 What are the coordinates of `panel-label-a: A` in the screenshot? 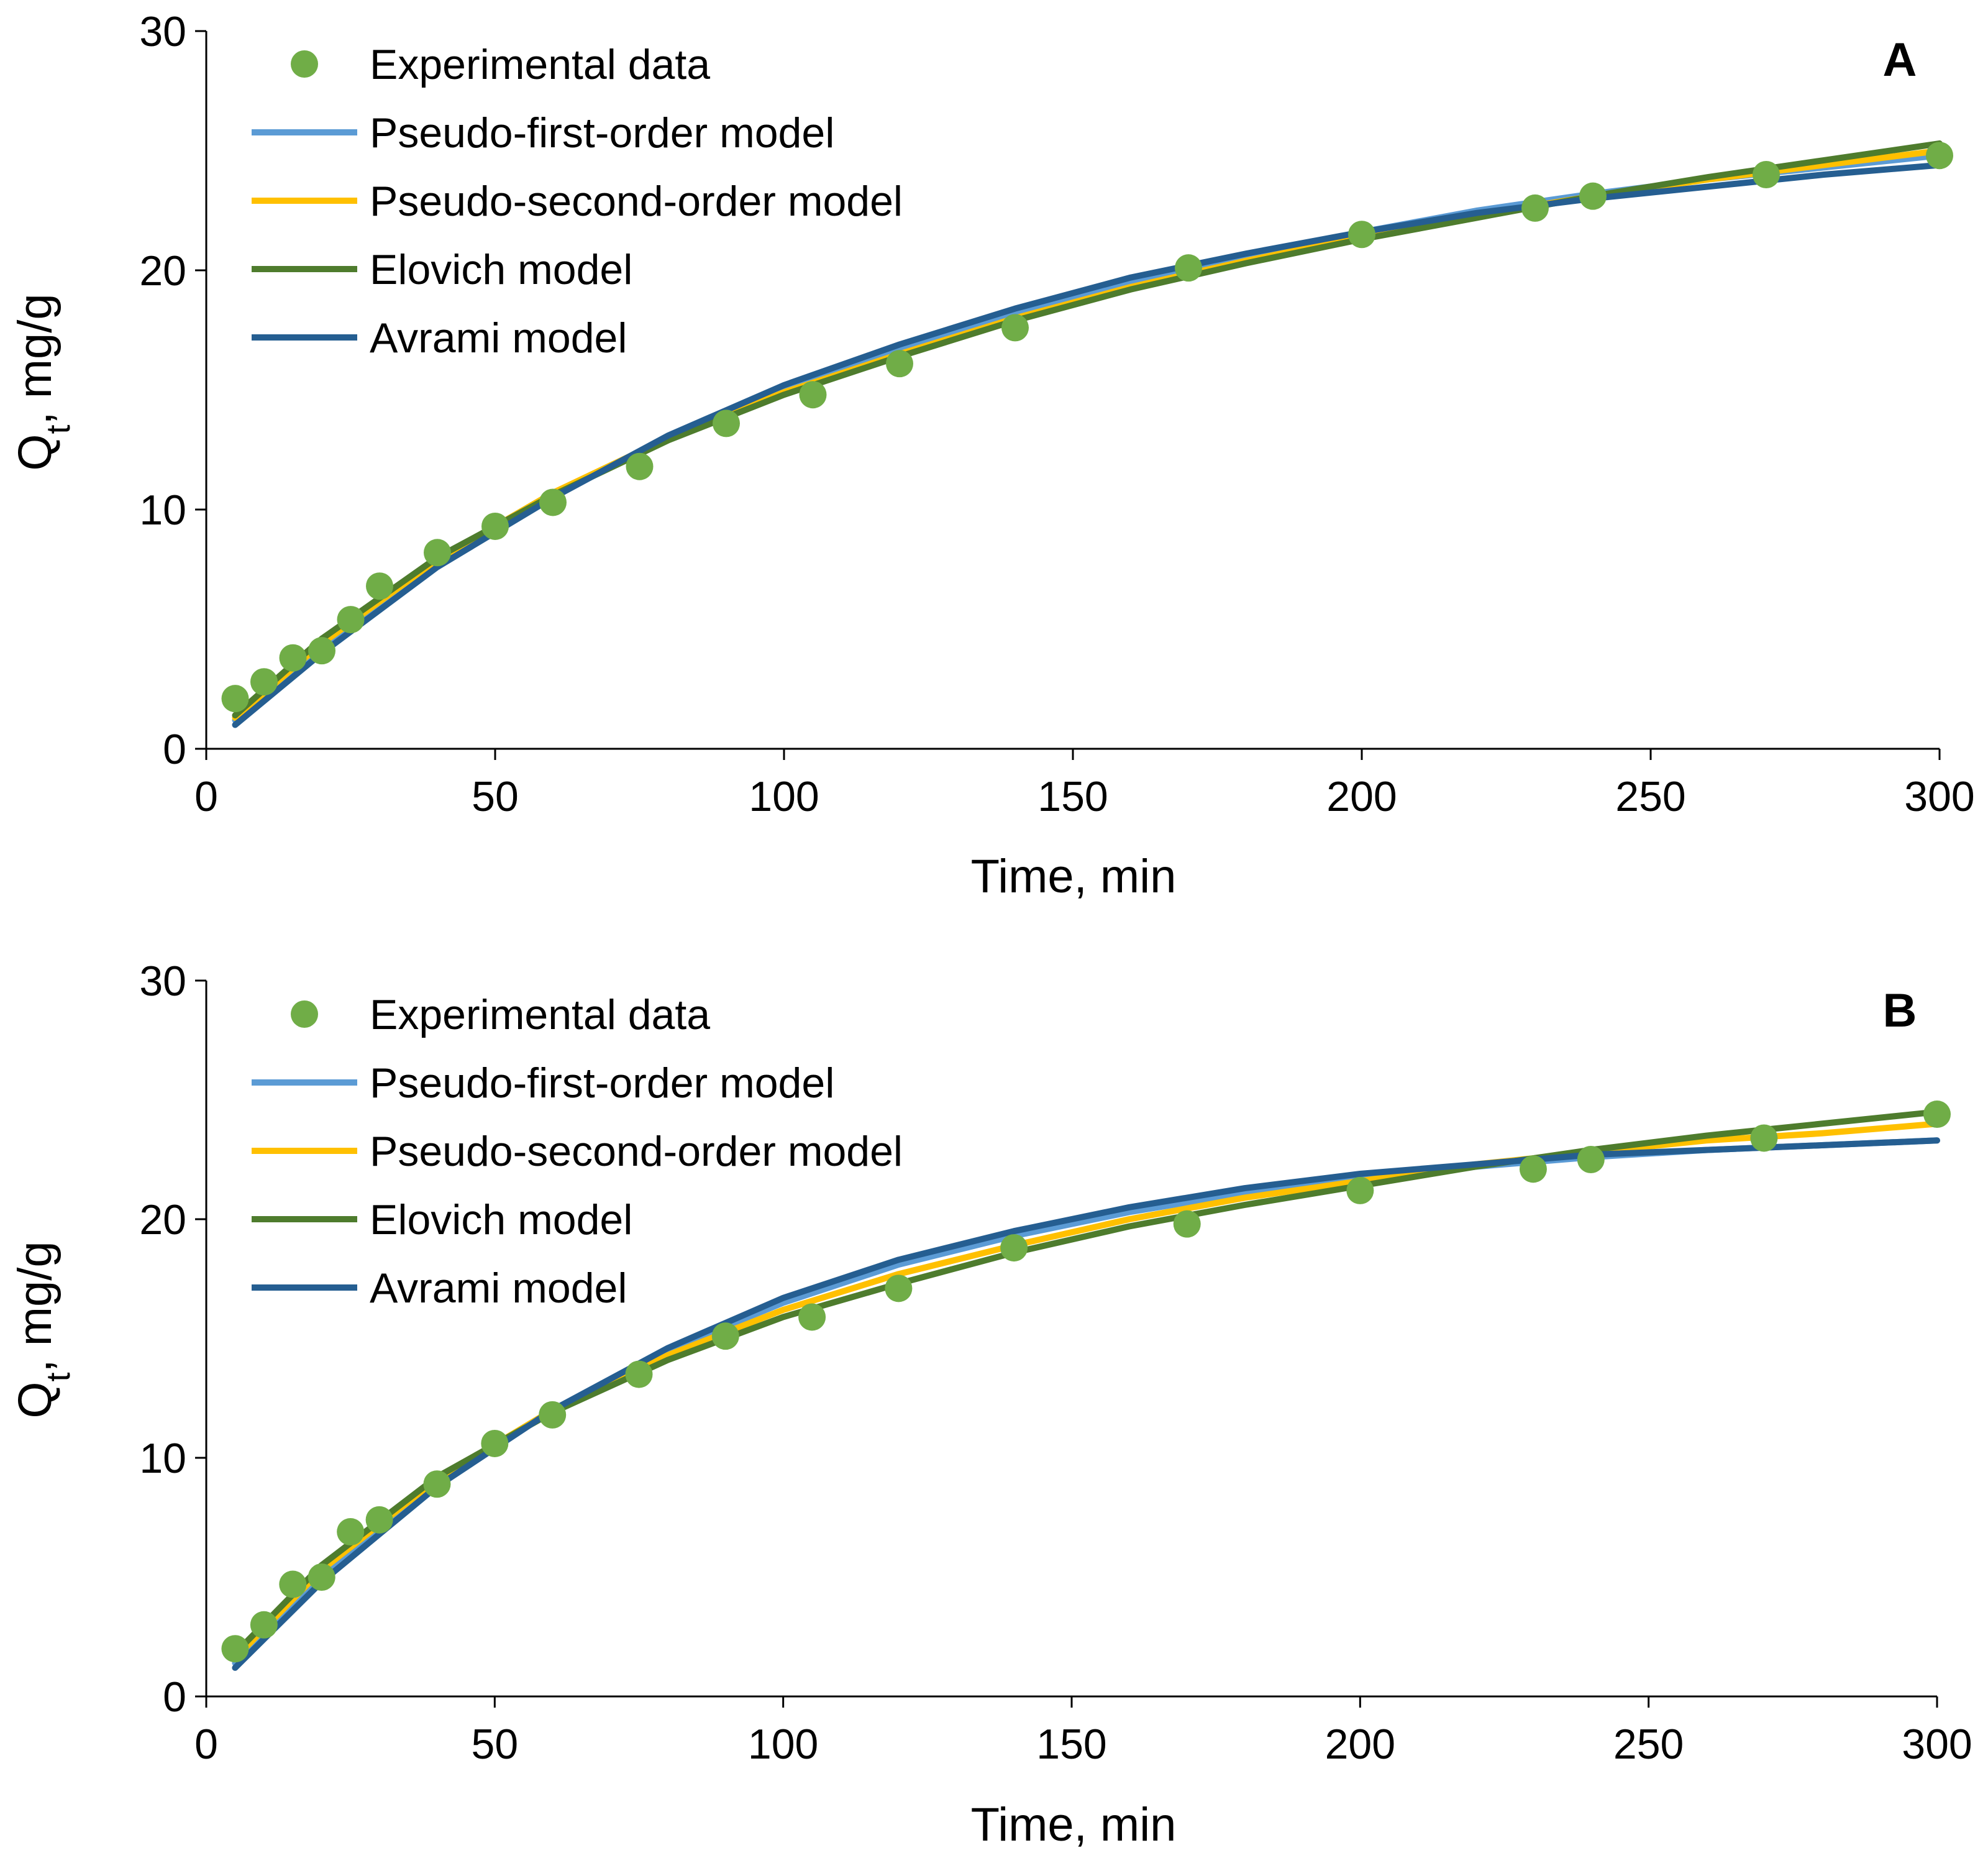 It's located at (1900, 60).